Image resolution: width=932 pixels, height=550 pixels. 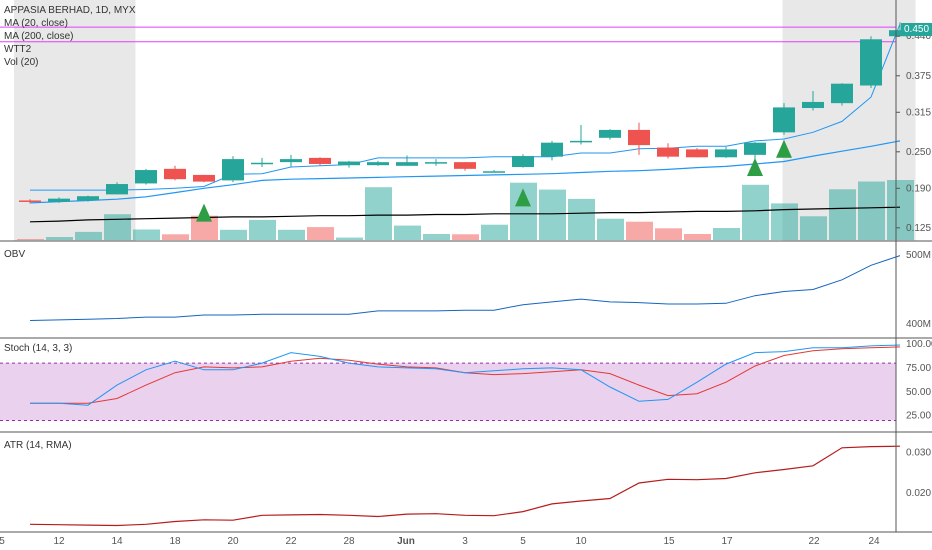 I want to click on stoch-tick-label: 25.00, so click(x=918, y=416).